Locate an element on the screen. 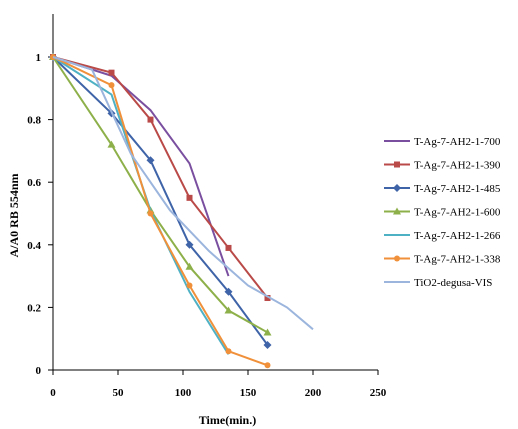 This screenshot has width=518, height=429. y-tick-label: 0.4 is located at coordinates (34, 246).